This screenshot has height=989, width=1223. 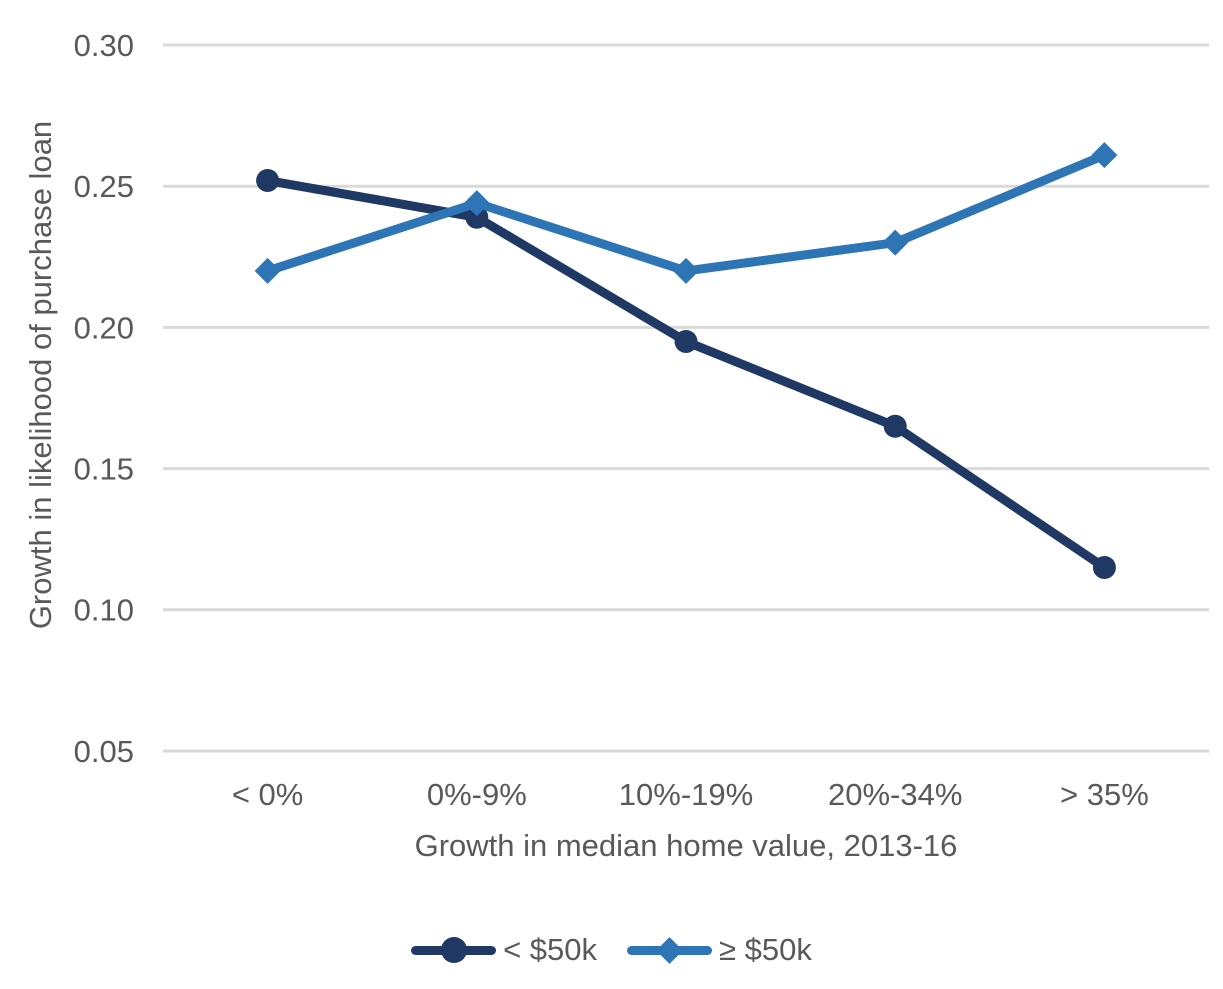 What do you see at coordinates (454, 950) in the screenshot?
I see `legend-line-circle-icon` at bounding box center [454, 950].